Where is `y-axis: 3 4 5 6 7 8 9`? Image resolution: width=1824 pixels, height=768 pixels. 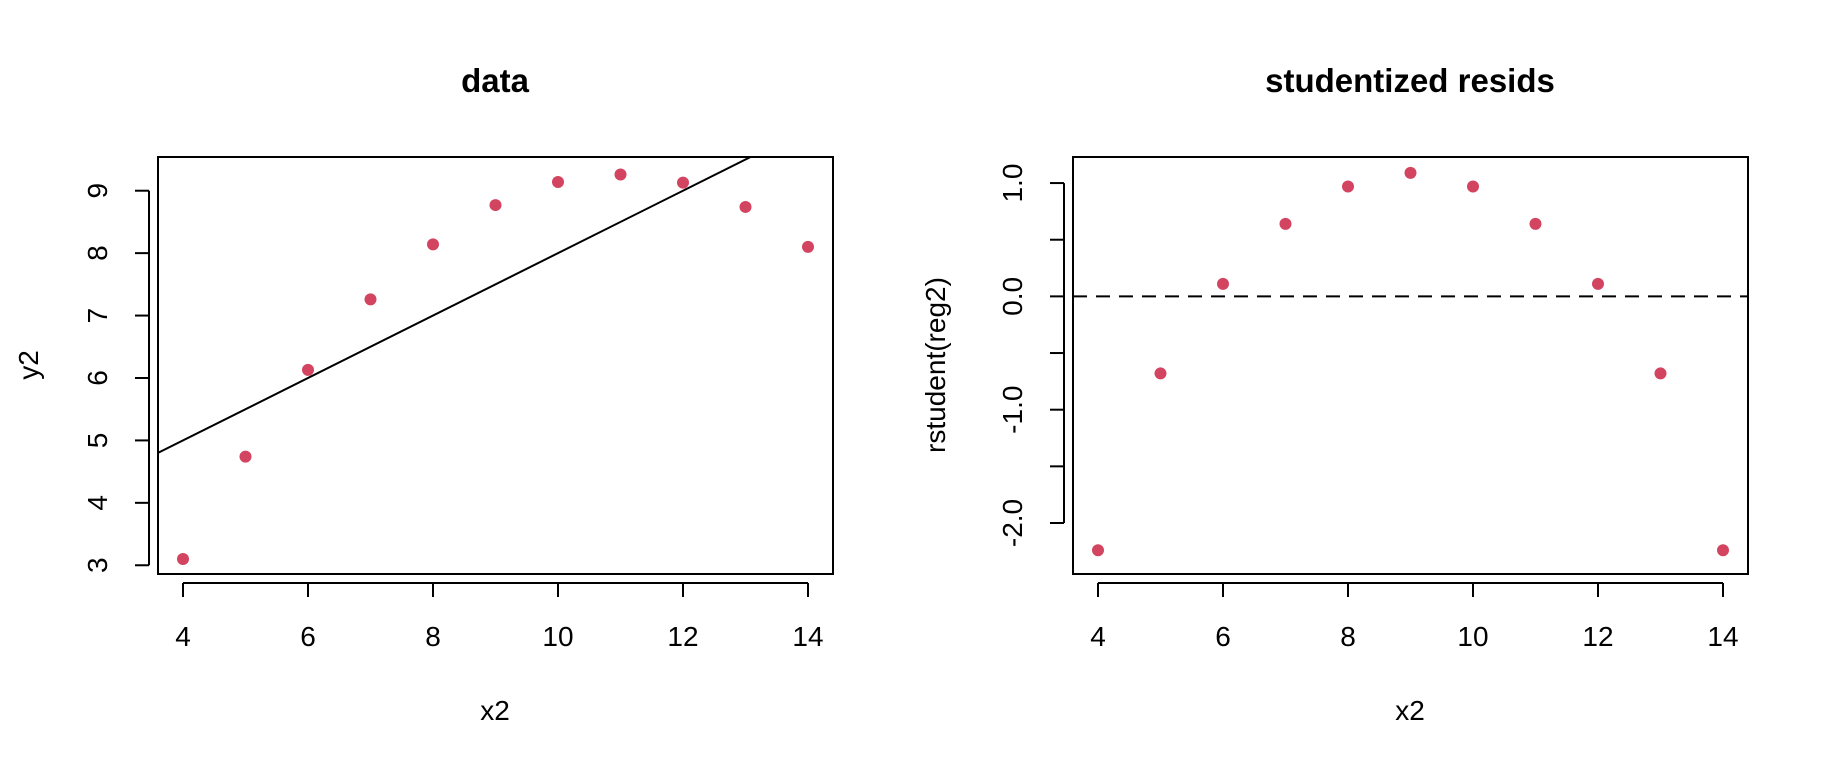 y-axis: 3 4 5 6 7 8 9 is located at coordinates (116, 378).